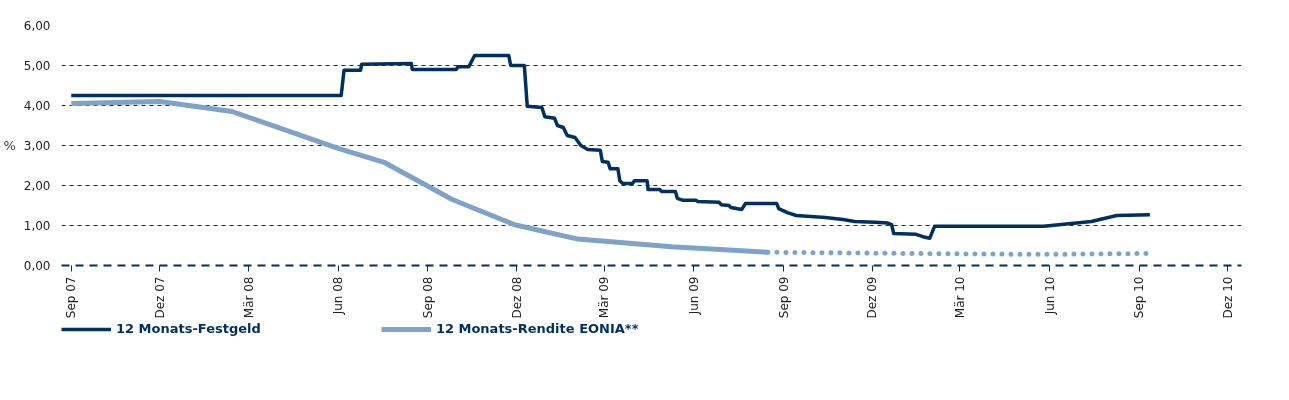 This screenshot has width=1289, height=400. What do you see at coordinates (872, 297) in the screenshot?
I see `x-tick-label: Dez 09` at bounding box center [872, 297].